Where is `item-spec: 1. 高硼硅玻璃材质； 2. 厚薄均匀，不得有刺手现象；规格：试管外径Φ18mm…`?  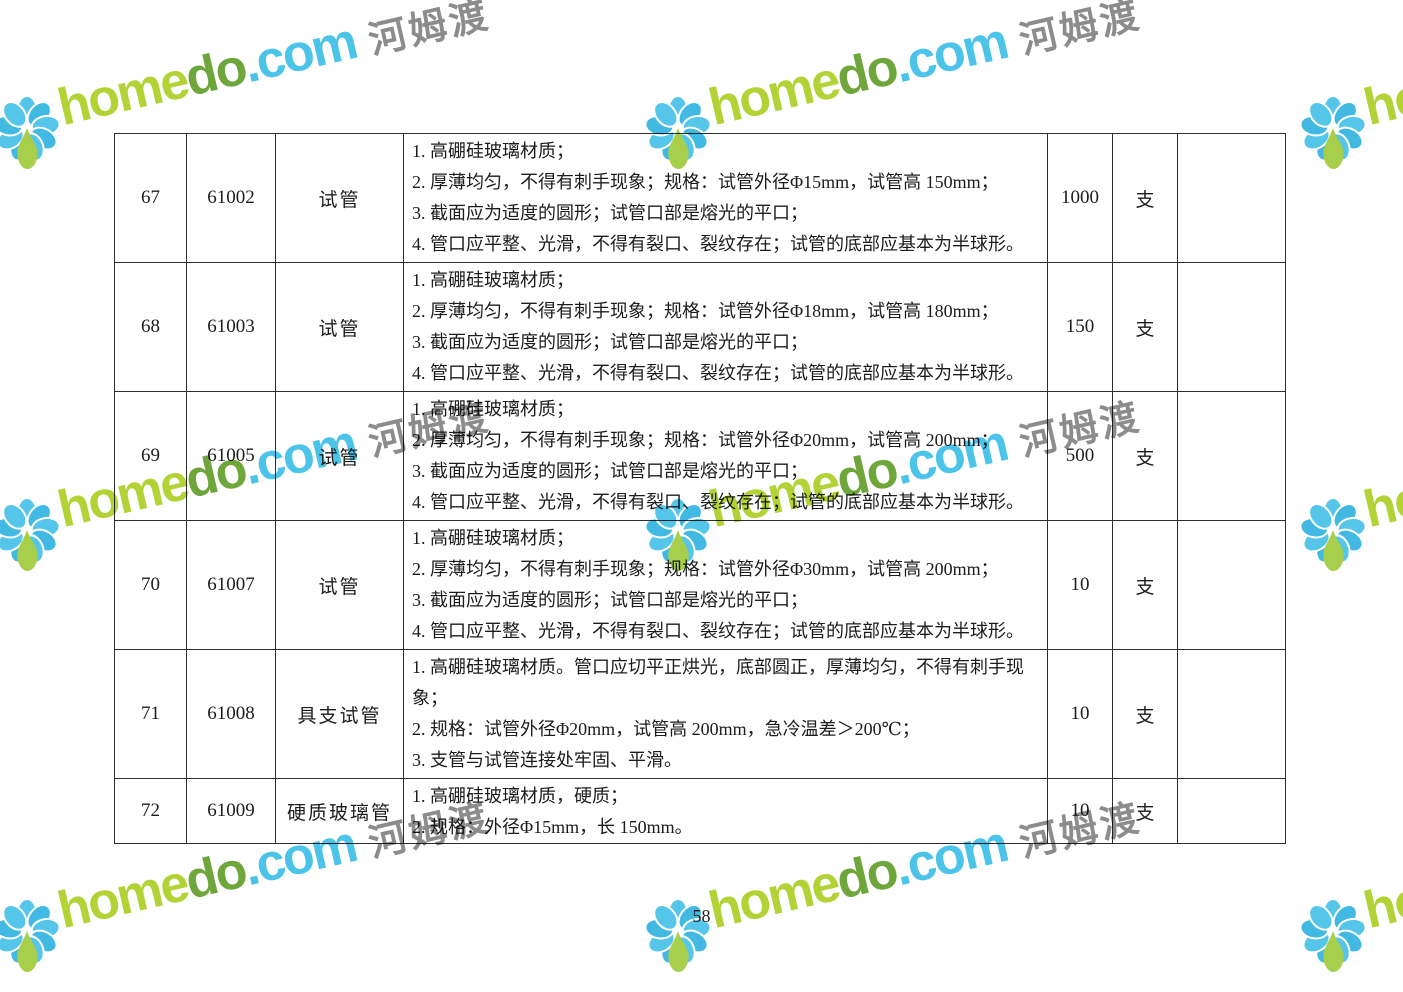
item-spec: 1. 高硼硅玻璃材质； 2. 厚薄均匀，不得有刺手现象；规格：试管外径Φ18mm… is located at coordinates (725, 327).